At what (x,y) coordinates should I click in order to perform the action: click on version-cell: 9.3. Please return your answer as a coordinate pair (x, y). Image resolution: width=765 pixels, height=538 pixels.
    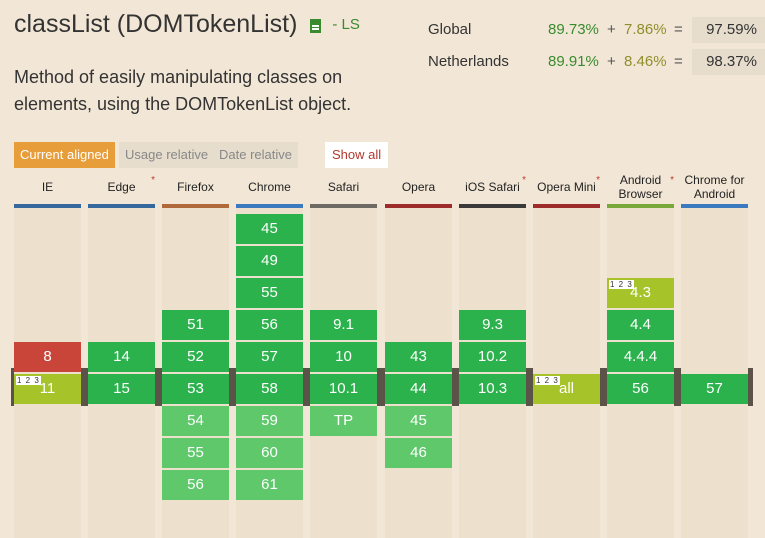
    Looking at the image, I should click on (492, 325).